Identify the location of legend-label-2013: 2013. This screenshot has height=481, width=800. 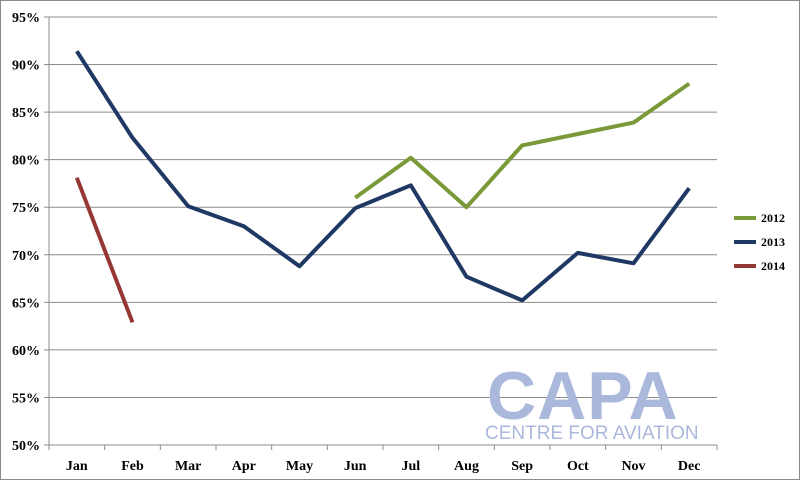
(773, 242).